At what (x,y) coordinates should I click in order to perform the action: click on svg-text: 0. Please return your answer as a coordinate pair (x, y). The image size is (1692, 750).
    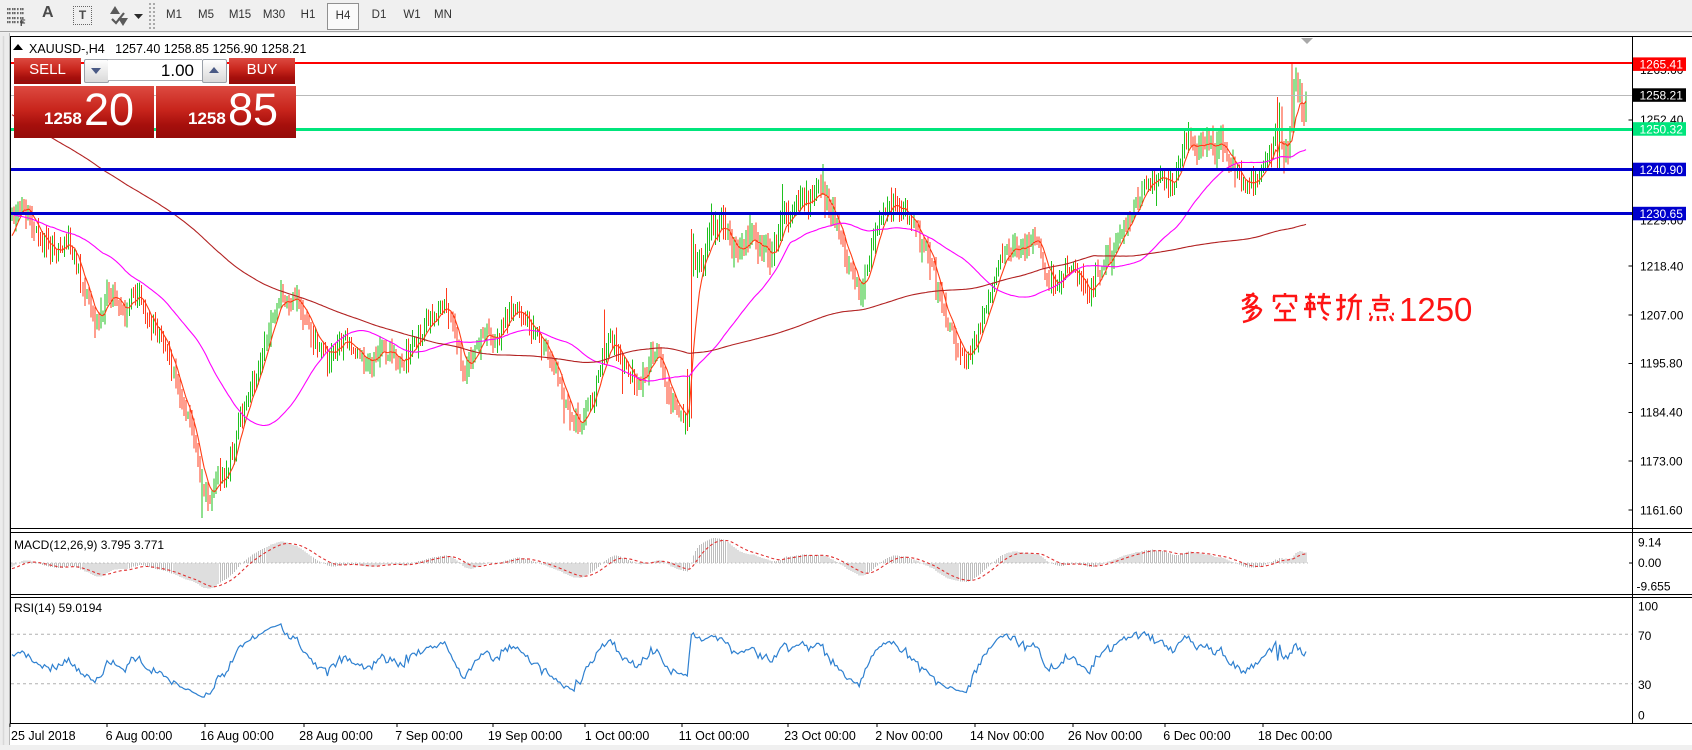
    Looking at the image, I should click on (1641, 716).